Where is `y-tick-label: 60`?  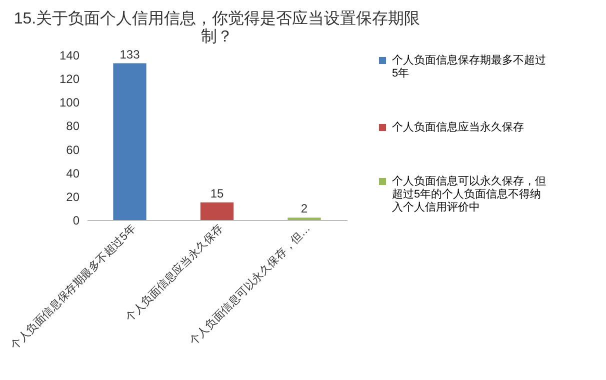 y-tick-label: 60 is located at coordinates (73, 149).